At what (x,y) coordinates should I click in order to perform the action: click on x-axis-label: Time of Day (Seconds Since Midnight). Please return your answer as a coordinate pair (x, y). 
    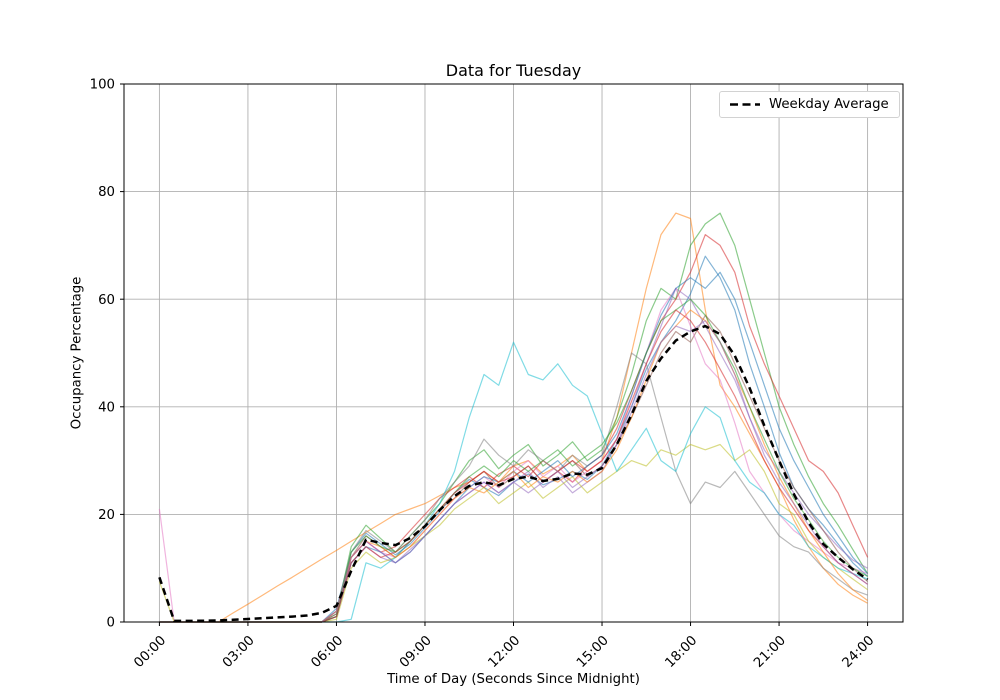
    Looking at the image, I should click on (513, 679).